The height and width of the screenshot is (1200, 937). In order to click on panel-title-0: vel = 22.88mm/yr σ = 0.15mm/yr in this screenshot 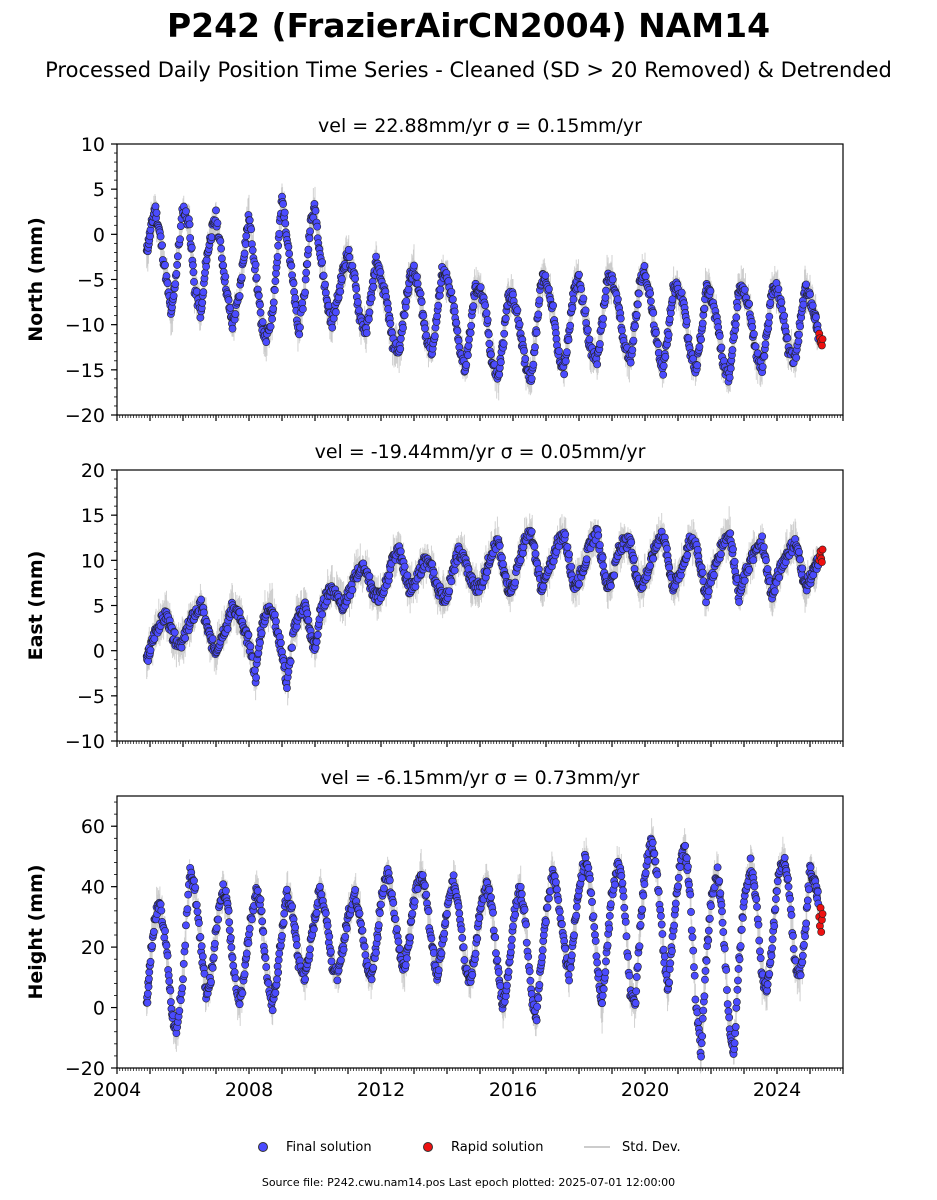, I will do `click(480, 126)`.